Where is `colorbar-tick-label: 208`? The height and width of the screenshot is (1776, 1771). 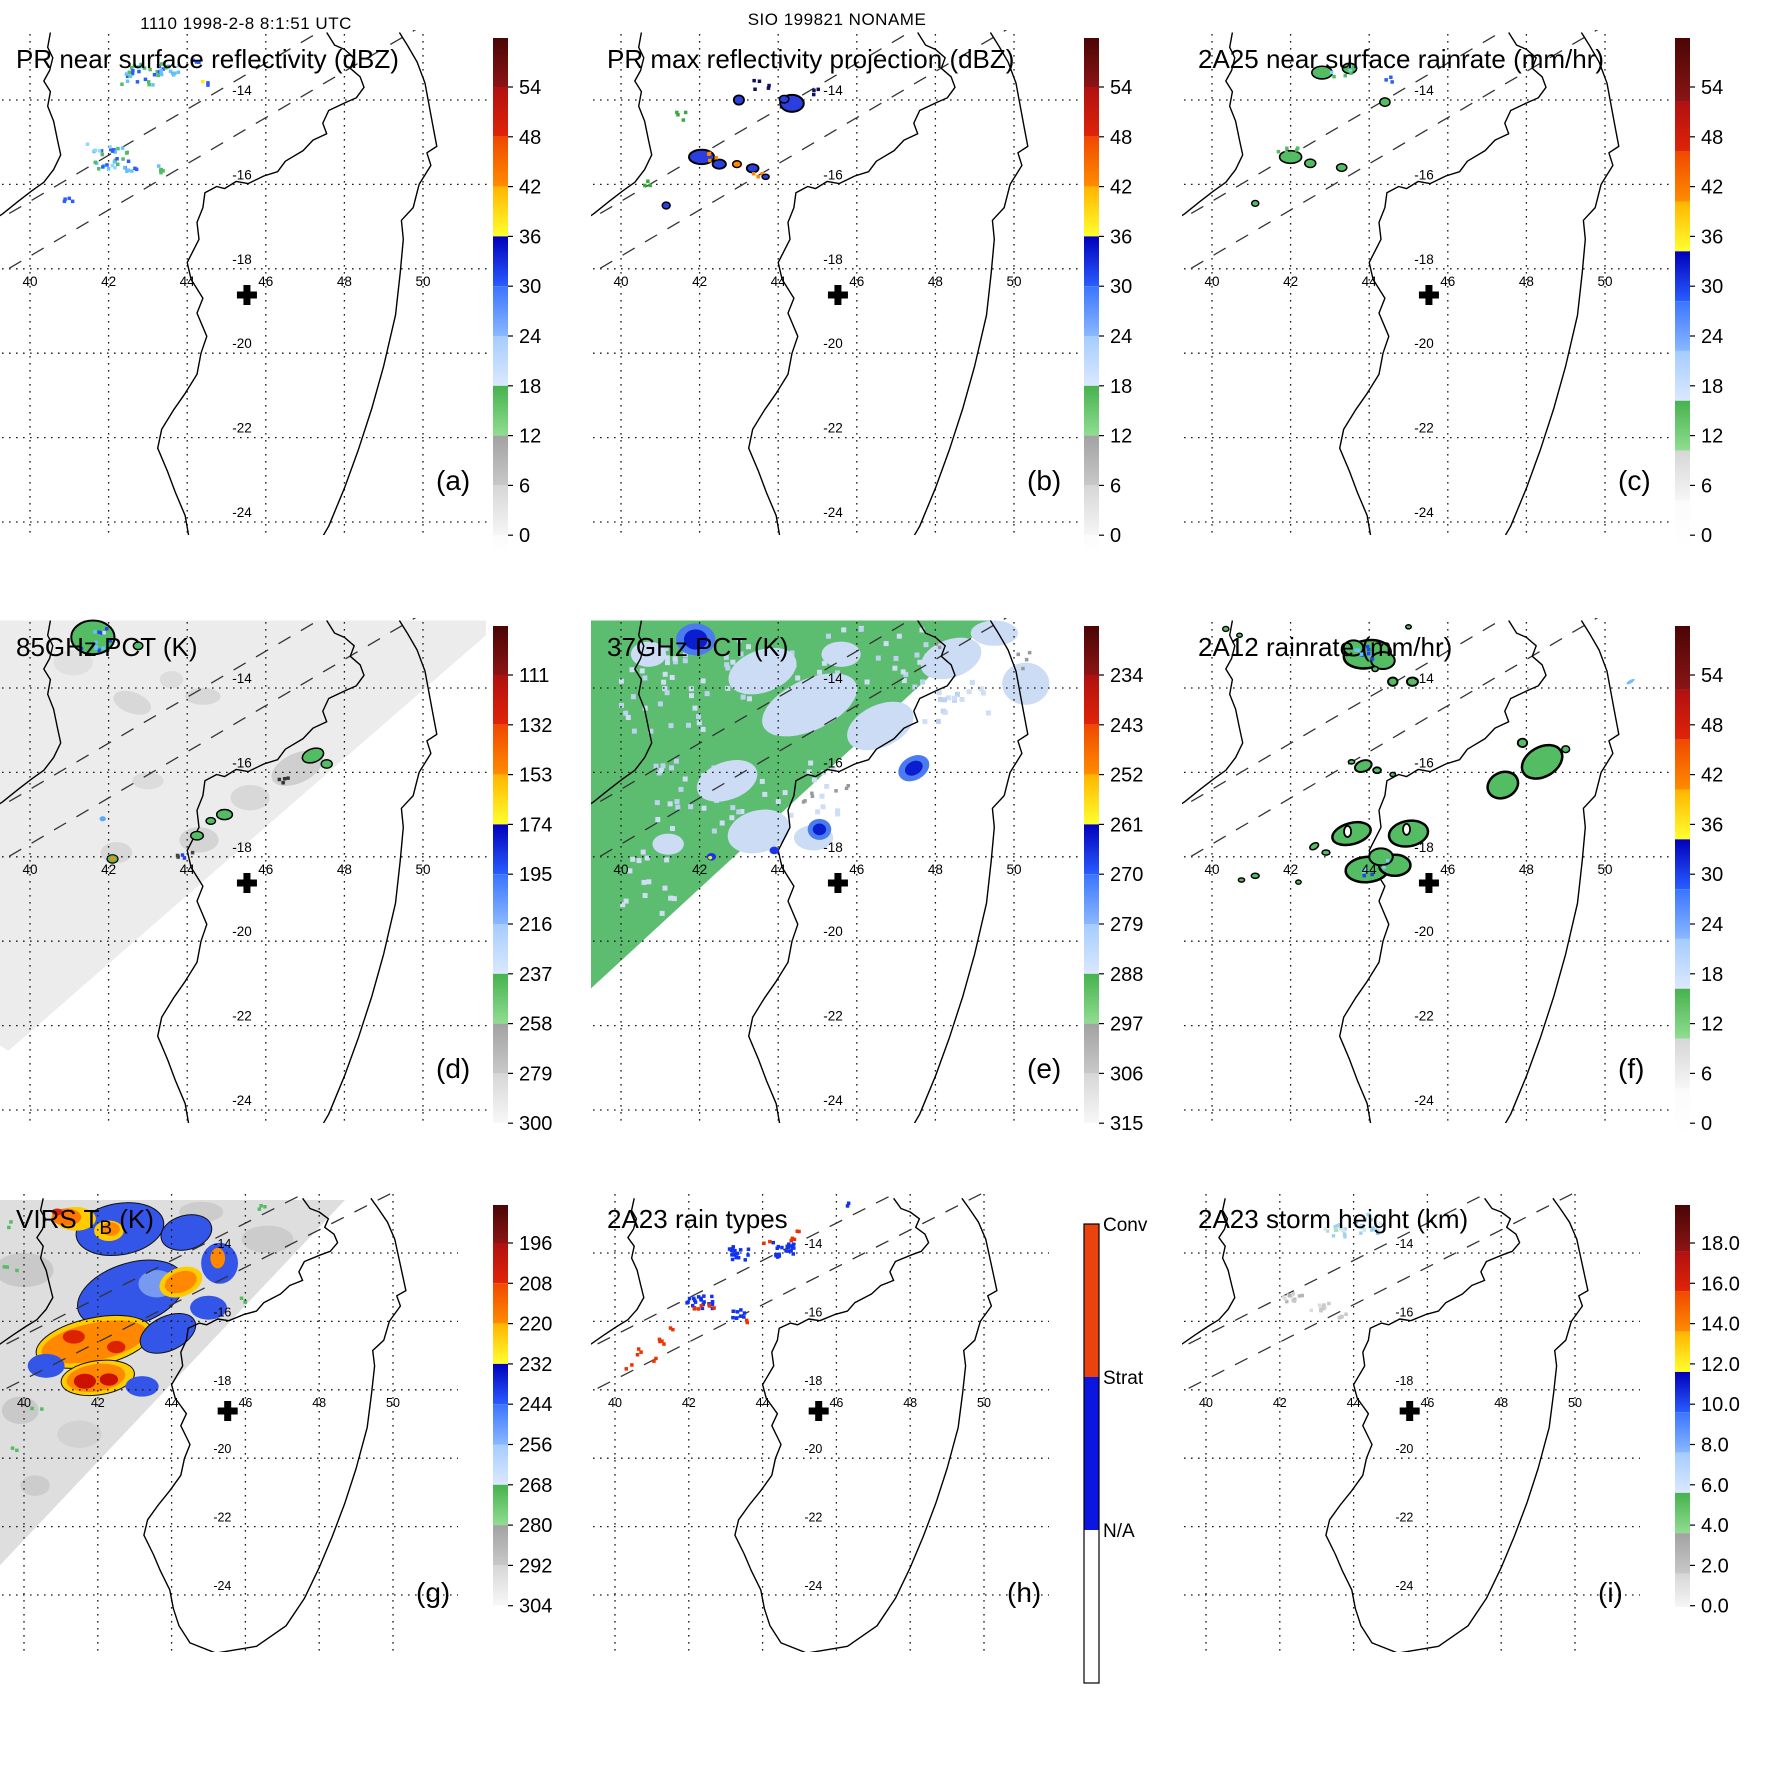
colorbar-tick-label: 208 is located at coordinates (535, 1284).